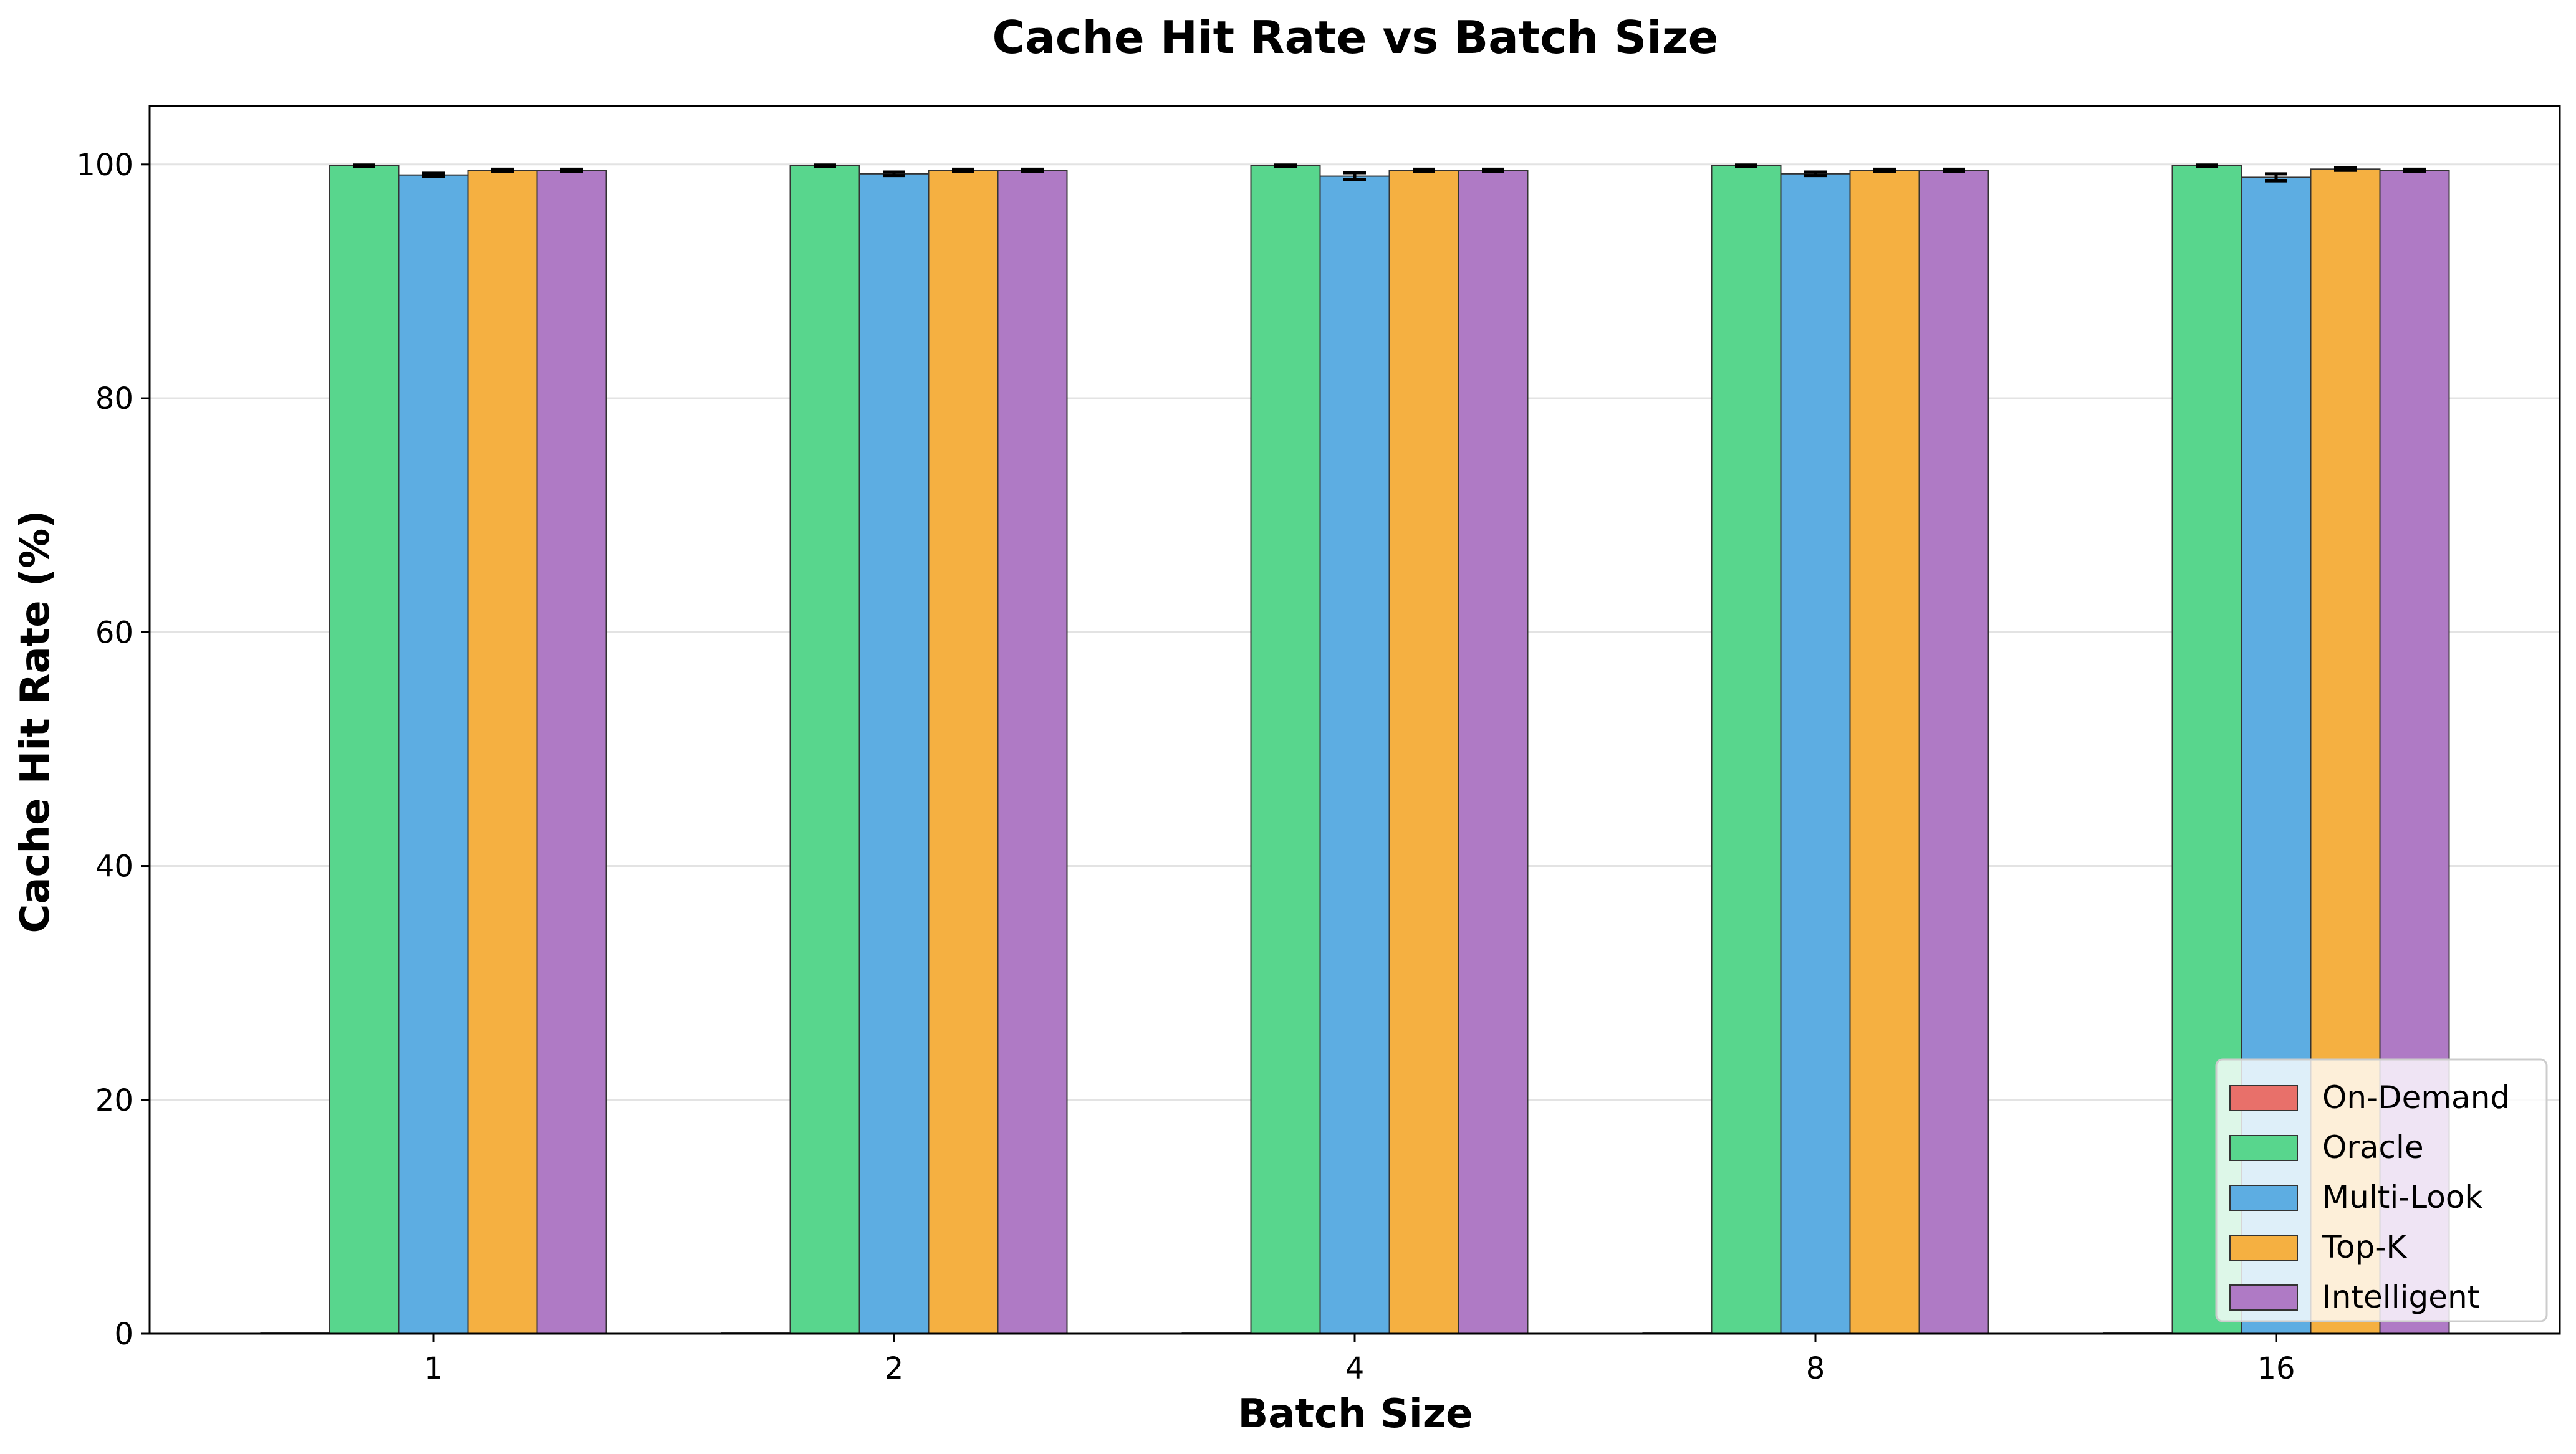  Describe the element at coordinates (2263, 1248) in the screenshot. I see `legend-swatch-top-k` at that location.